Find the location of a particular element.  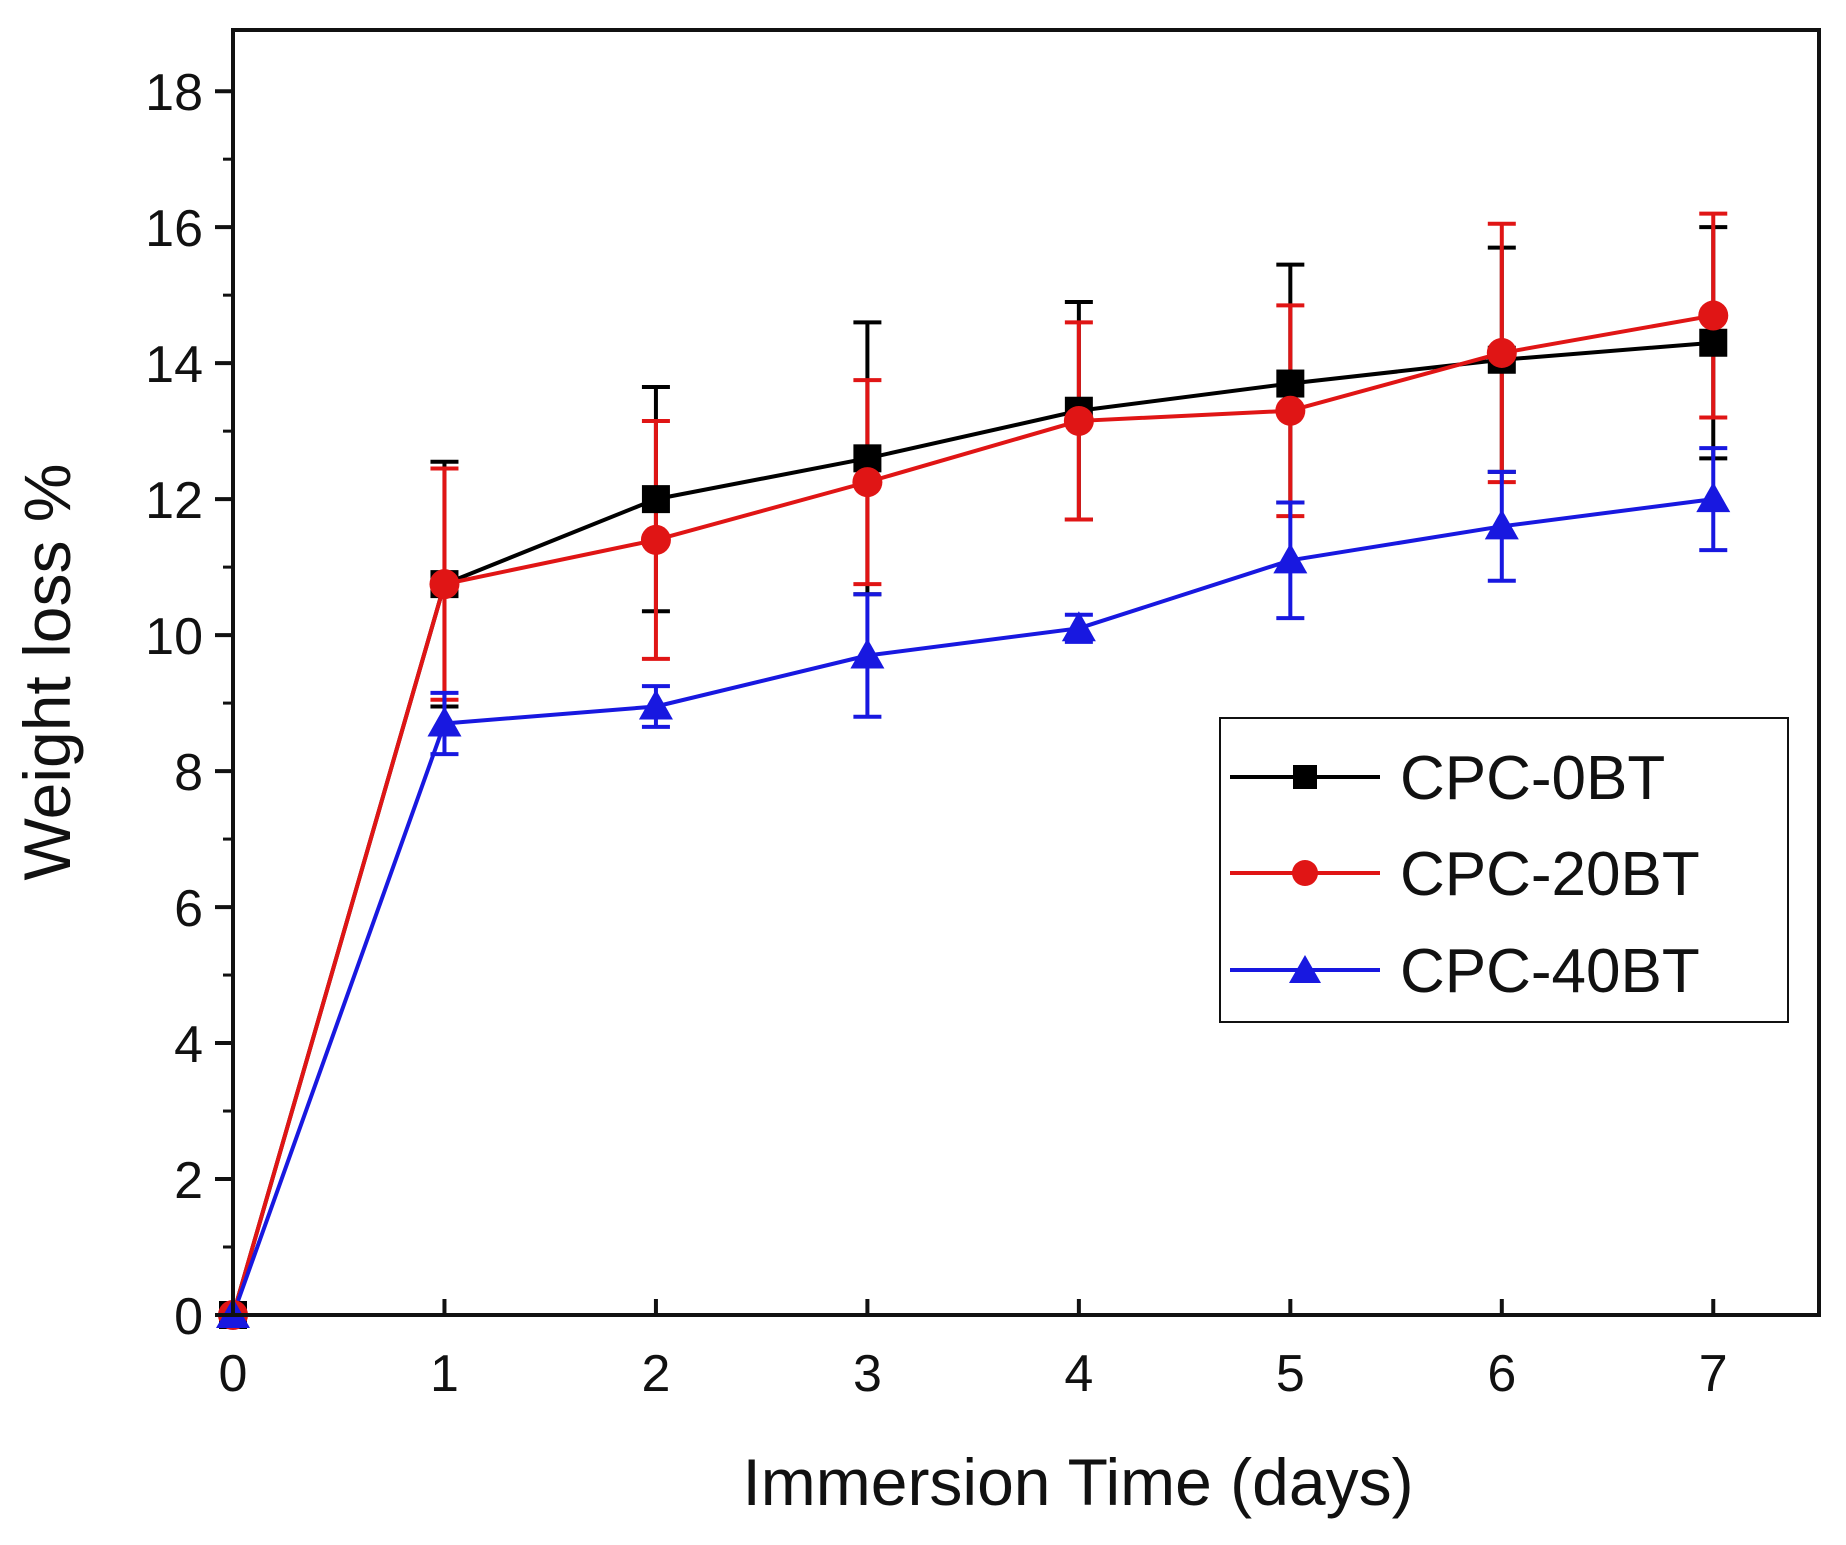

x-tick-label-3: 3 is located at coordinates (867, 1374).